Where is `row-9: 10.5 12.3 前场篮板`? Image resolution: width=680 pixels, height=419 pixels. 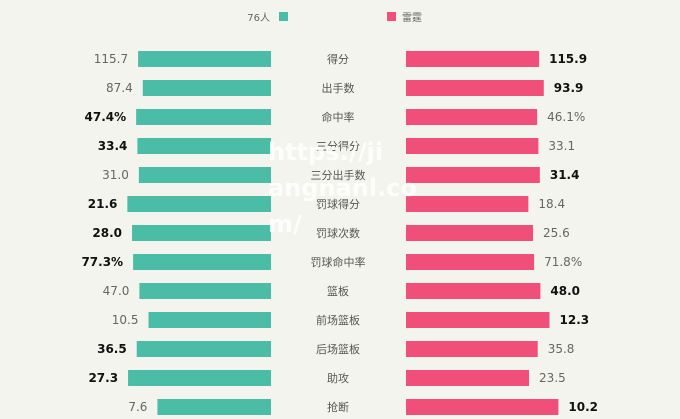
row-9: 10.5 12.3 前场篮板 is located at coordinates (350, 320).